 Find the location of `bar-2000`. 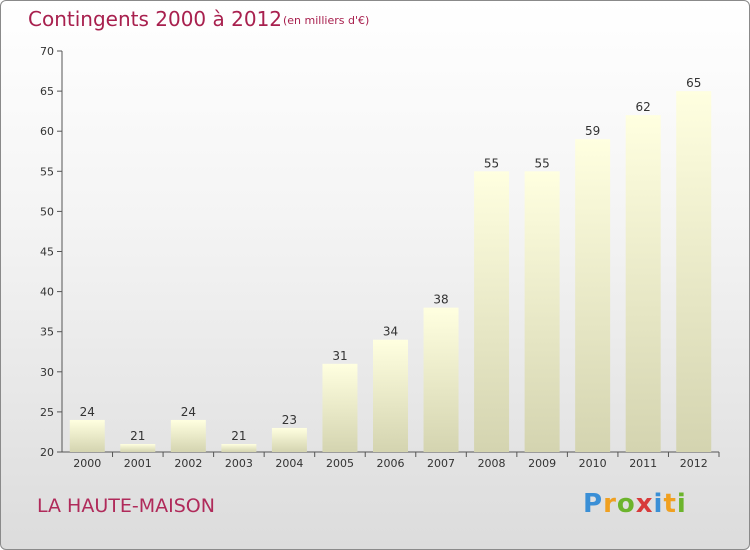

bar-2000 is located at coordinates (87, 435).